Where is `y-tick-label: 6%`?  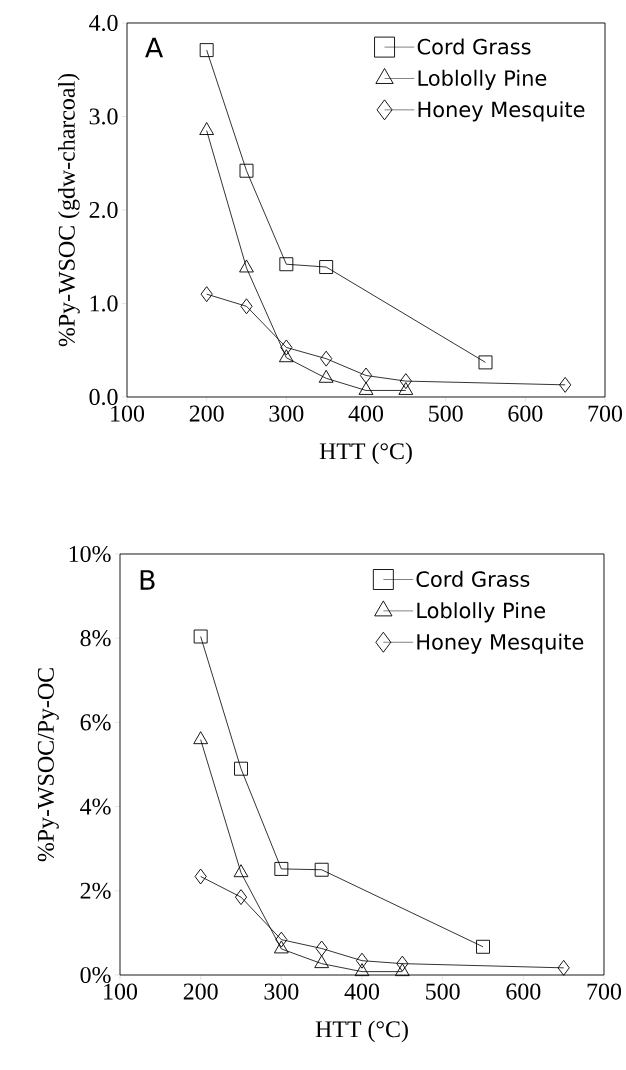 y-tick-label: 6% is located at coordinates (95, 722).